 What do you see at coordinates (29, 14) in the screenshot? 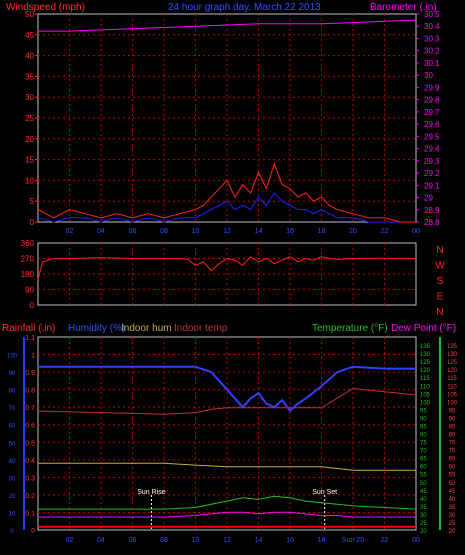
I see `wind-tick-label: 50` at bounding box center [29, 14].